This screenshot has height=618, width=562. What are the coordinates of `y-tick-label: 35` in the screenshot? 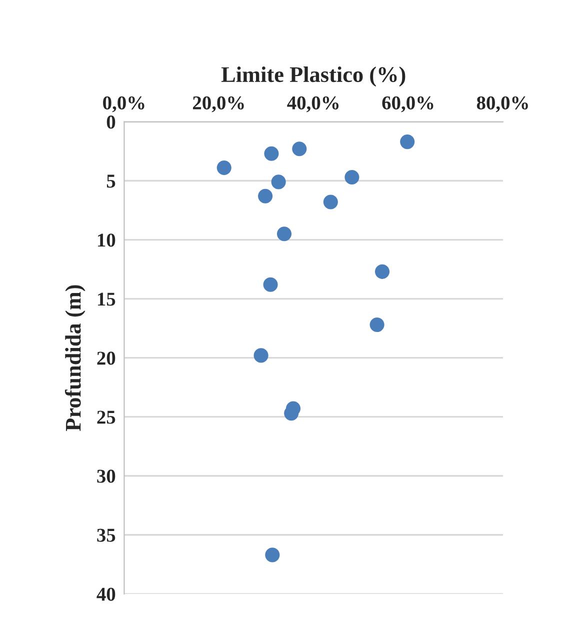 It's located at (106, 535).